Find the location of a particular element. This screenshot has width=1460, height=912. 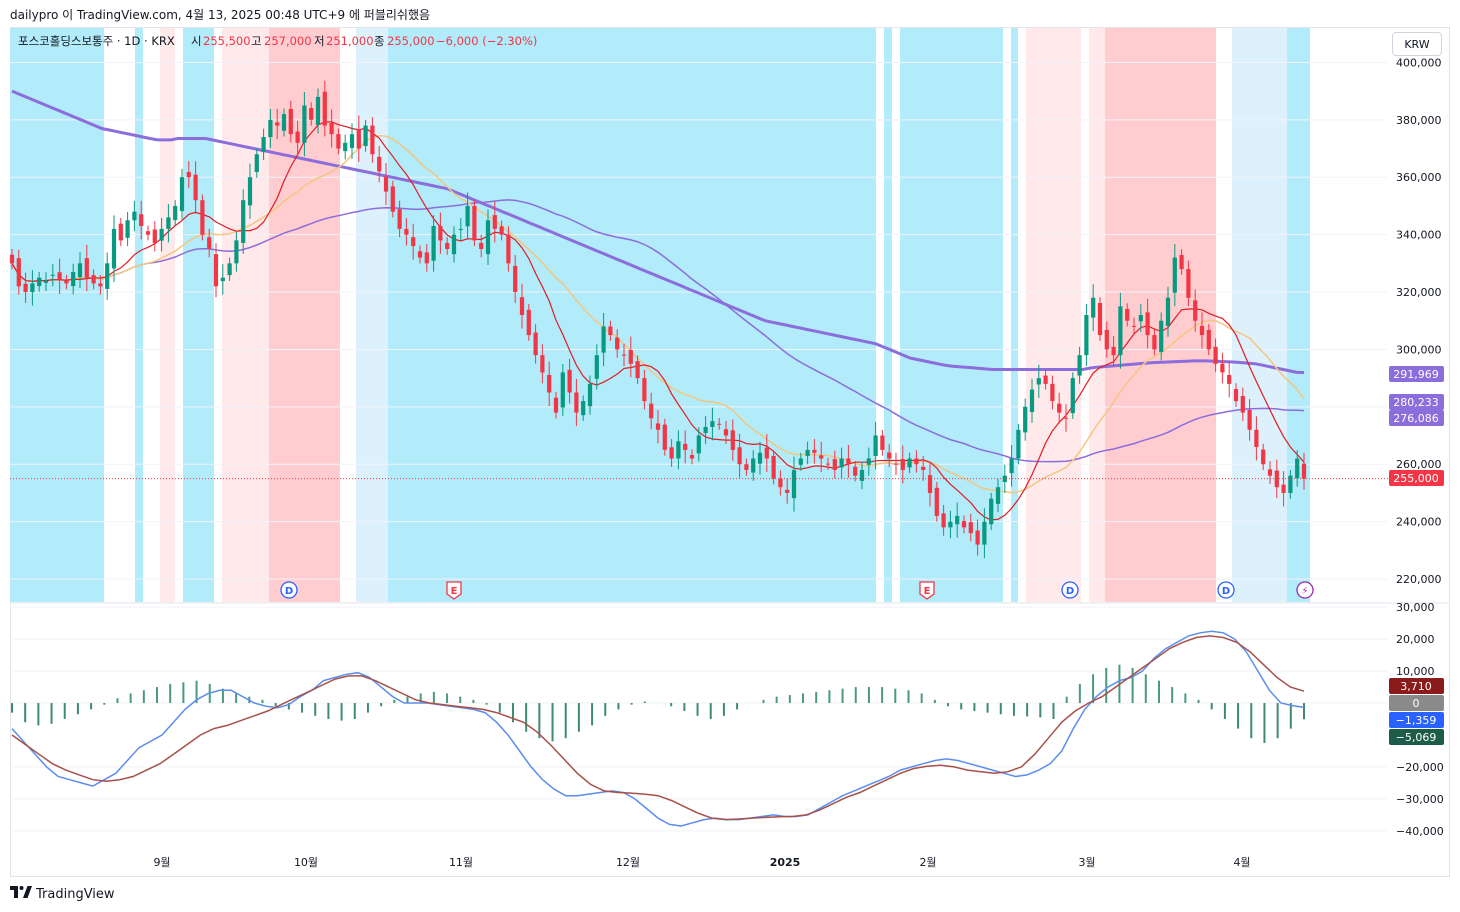

footer-brand: TradingView is located at coordinates (62, 894).